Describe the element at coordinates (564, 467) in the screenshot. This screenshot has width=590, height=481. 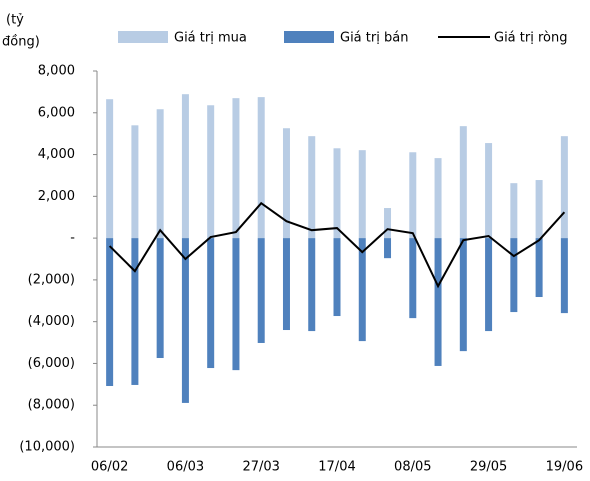
I see `x-tick-label: 19/06` at that location.